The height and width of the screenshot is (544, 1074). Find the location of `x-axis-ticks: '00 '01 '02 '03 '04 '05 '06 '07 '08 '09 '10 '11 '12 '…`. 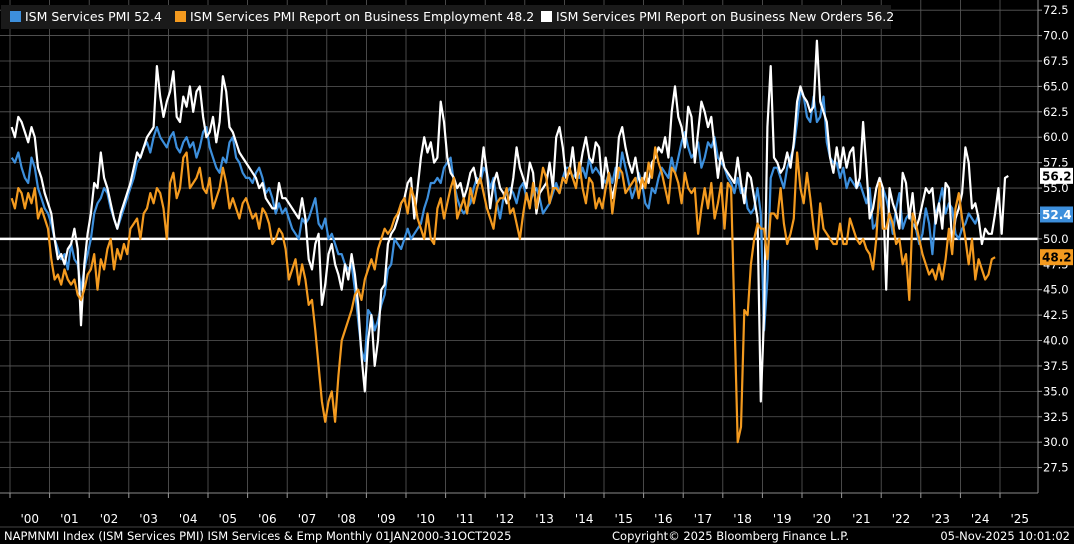

x-axis-ticks: '00 '01 '02 '03 '04 '05 '06 '07 '08 '09 '10 '11 '12 '… is located at coordinates (519, 509).